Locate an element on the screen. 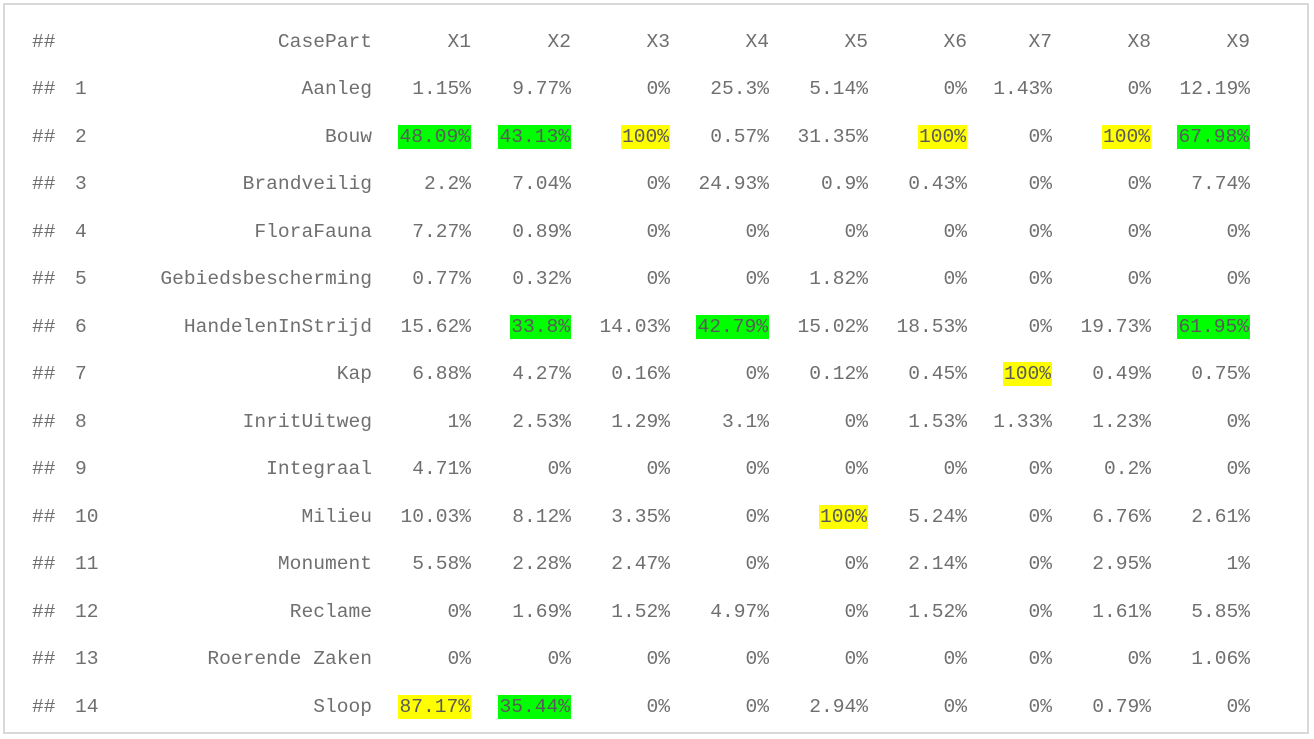 This screenshot has height=739, width=1314. table-cell: 6.76% is located at coordinates (1121, 516).